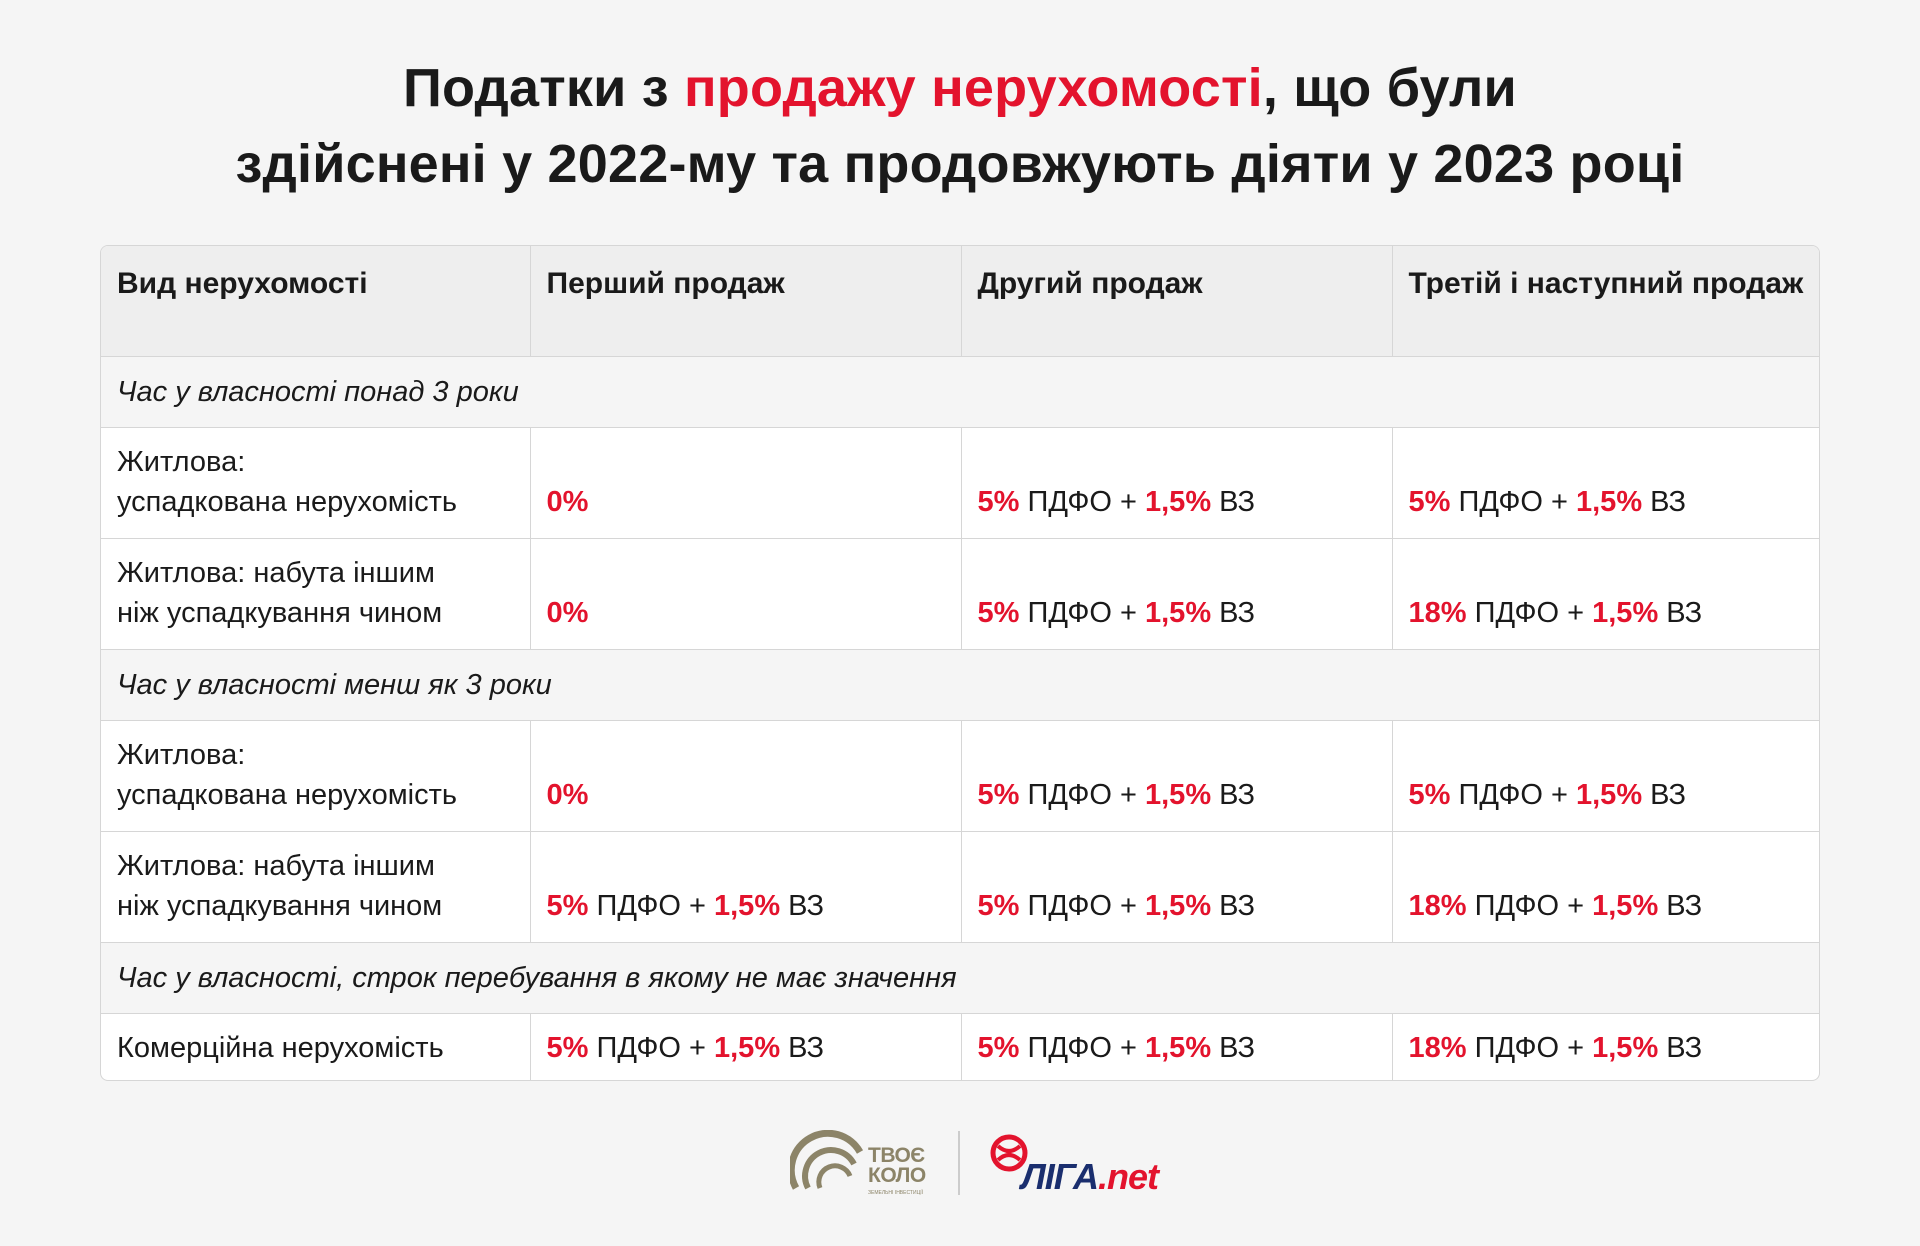 The image size is (1920, 1246). I want to click on logo-divider, so click(959, 1163).